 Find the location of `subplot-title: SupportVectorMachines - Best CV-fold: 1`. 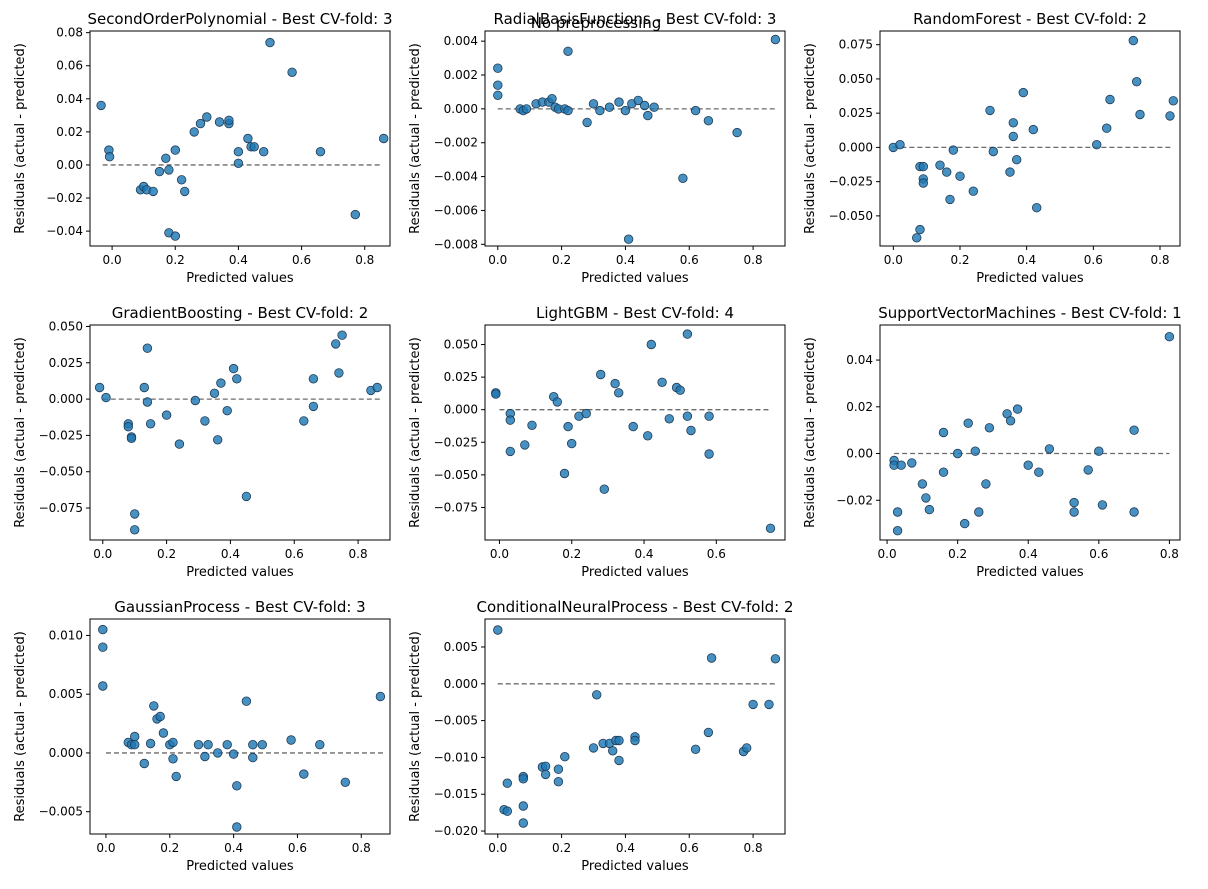

subplot-title: SupportVectorMachines - Best CV-fold: 1 is located at coordinates (1029, 313).